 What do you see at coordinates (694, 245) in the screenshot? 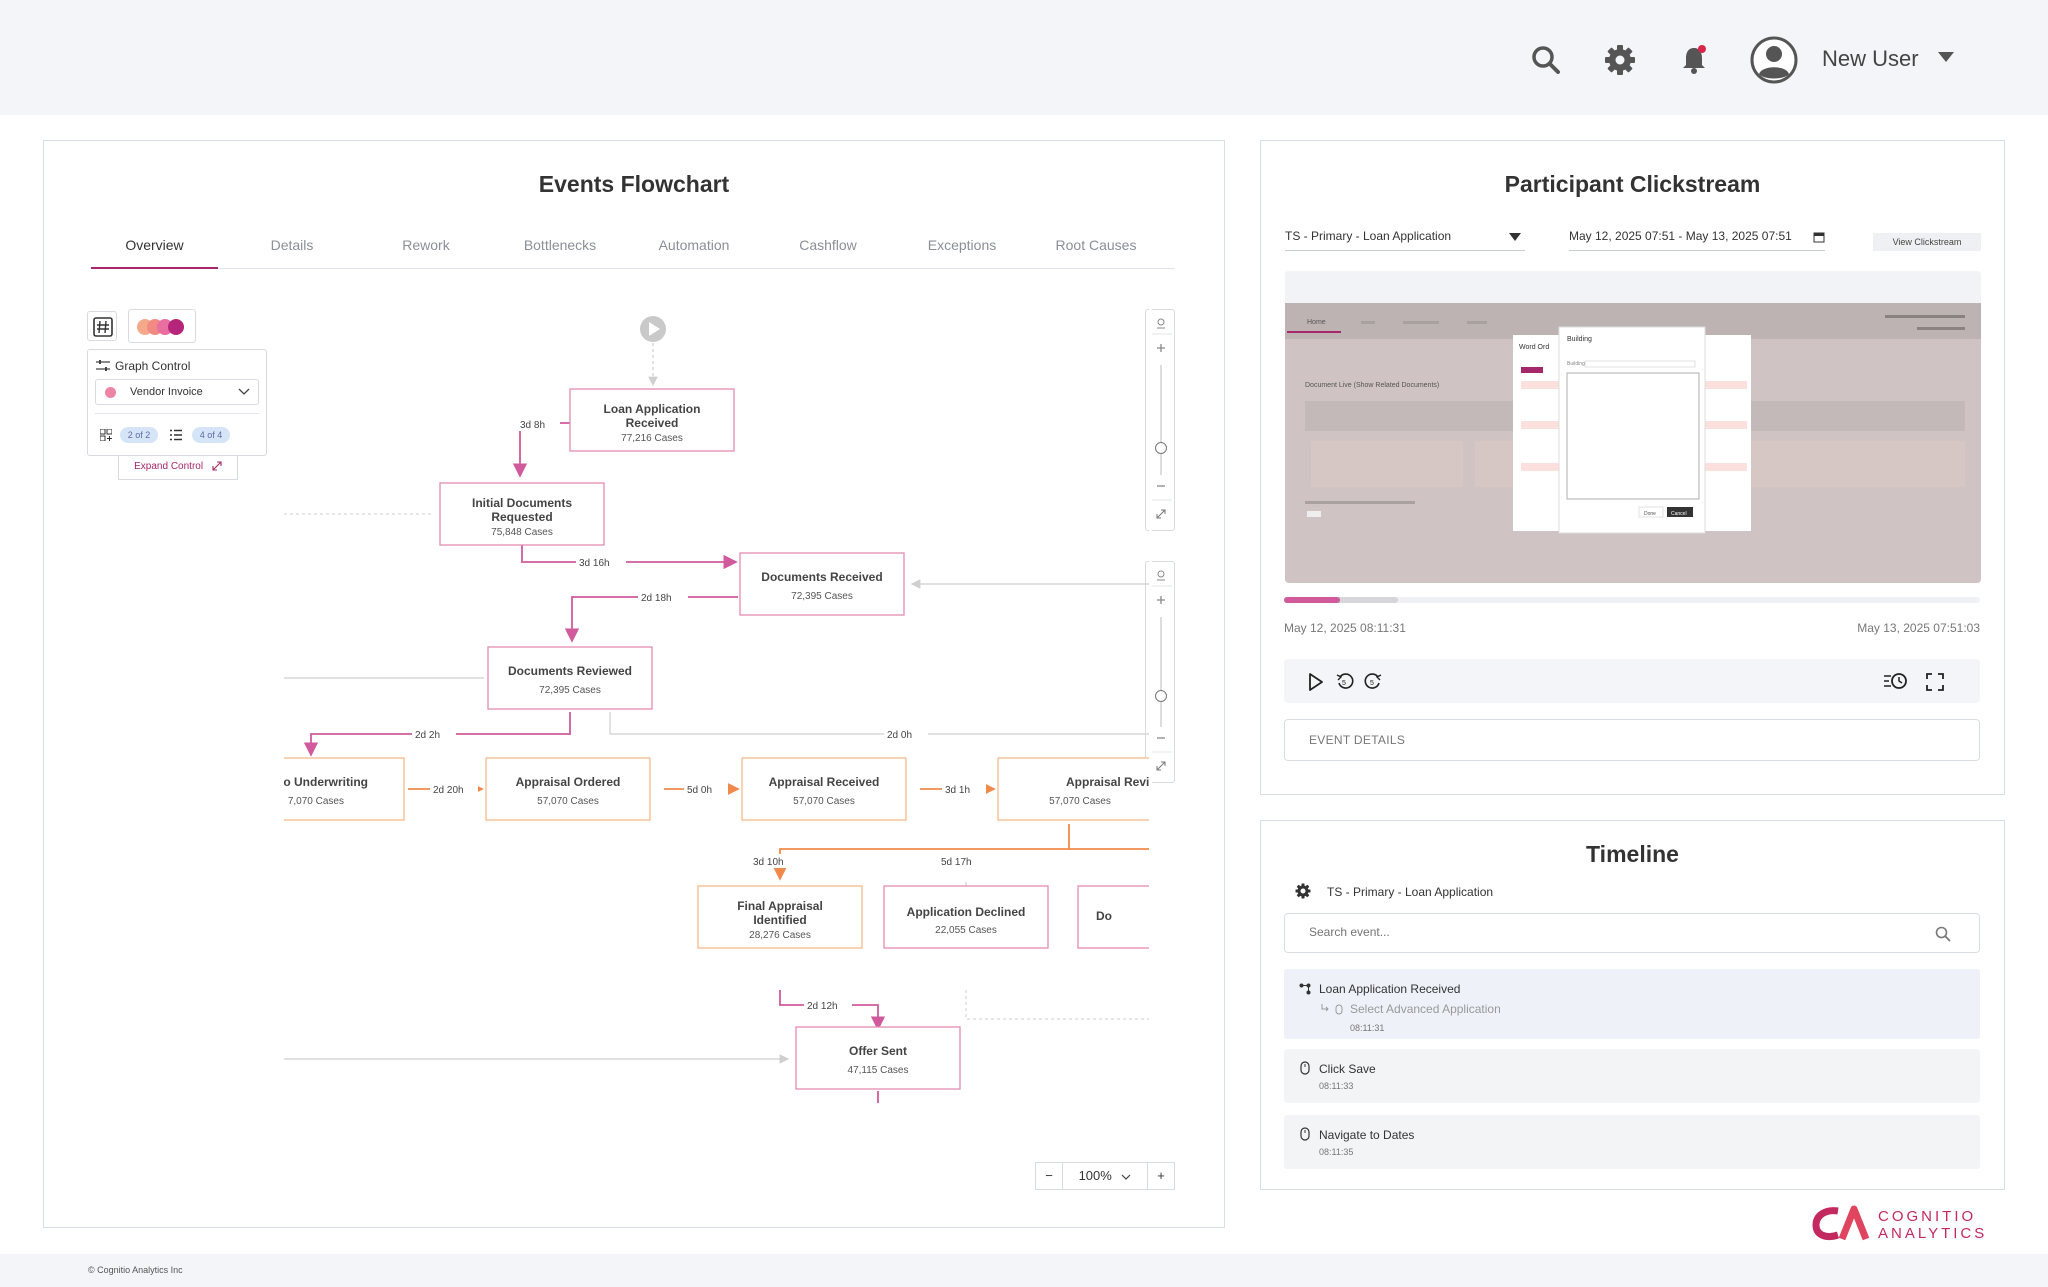
I see `tab-automation: Automation` at bounding box center [694, 245].